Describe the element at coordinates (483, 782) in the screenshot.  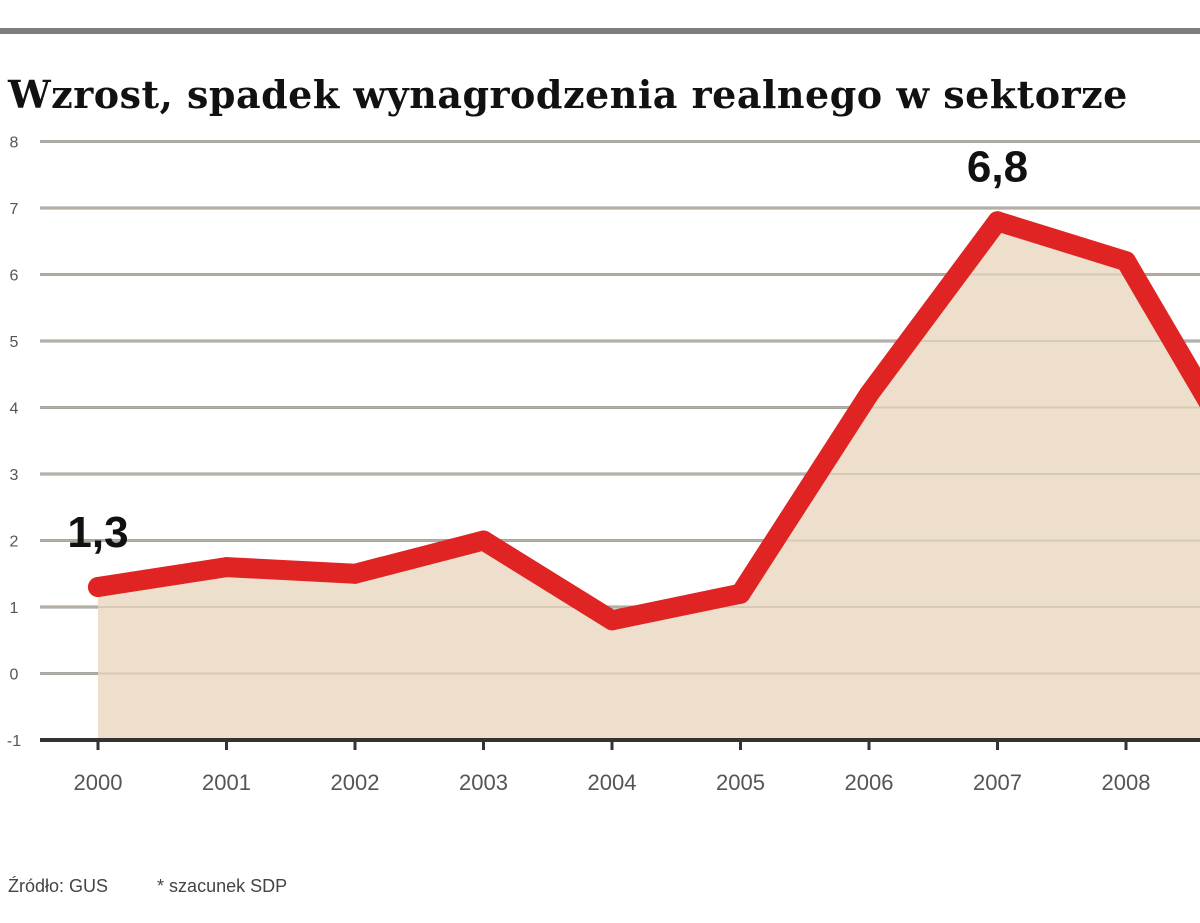
I see `x-tick-label: 2003` at that location.